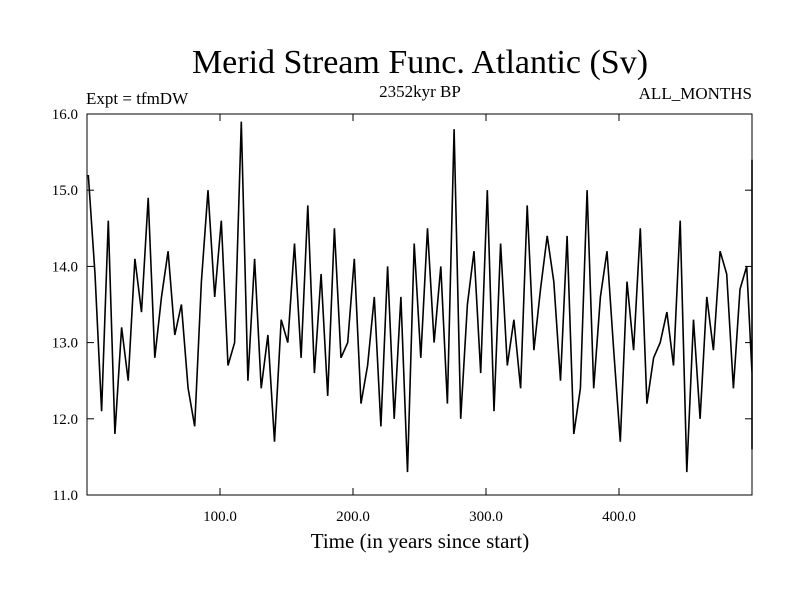 Image resolution: width=800 pixels, height=600 pixels. What do you see at coordinates (137, 98) in the screenshot?
I see `experiment-label: Expt = tfmDW` at bounding box center [137, 98].